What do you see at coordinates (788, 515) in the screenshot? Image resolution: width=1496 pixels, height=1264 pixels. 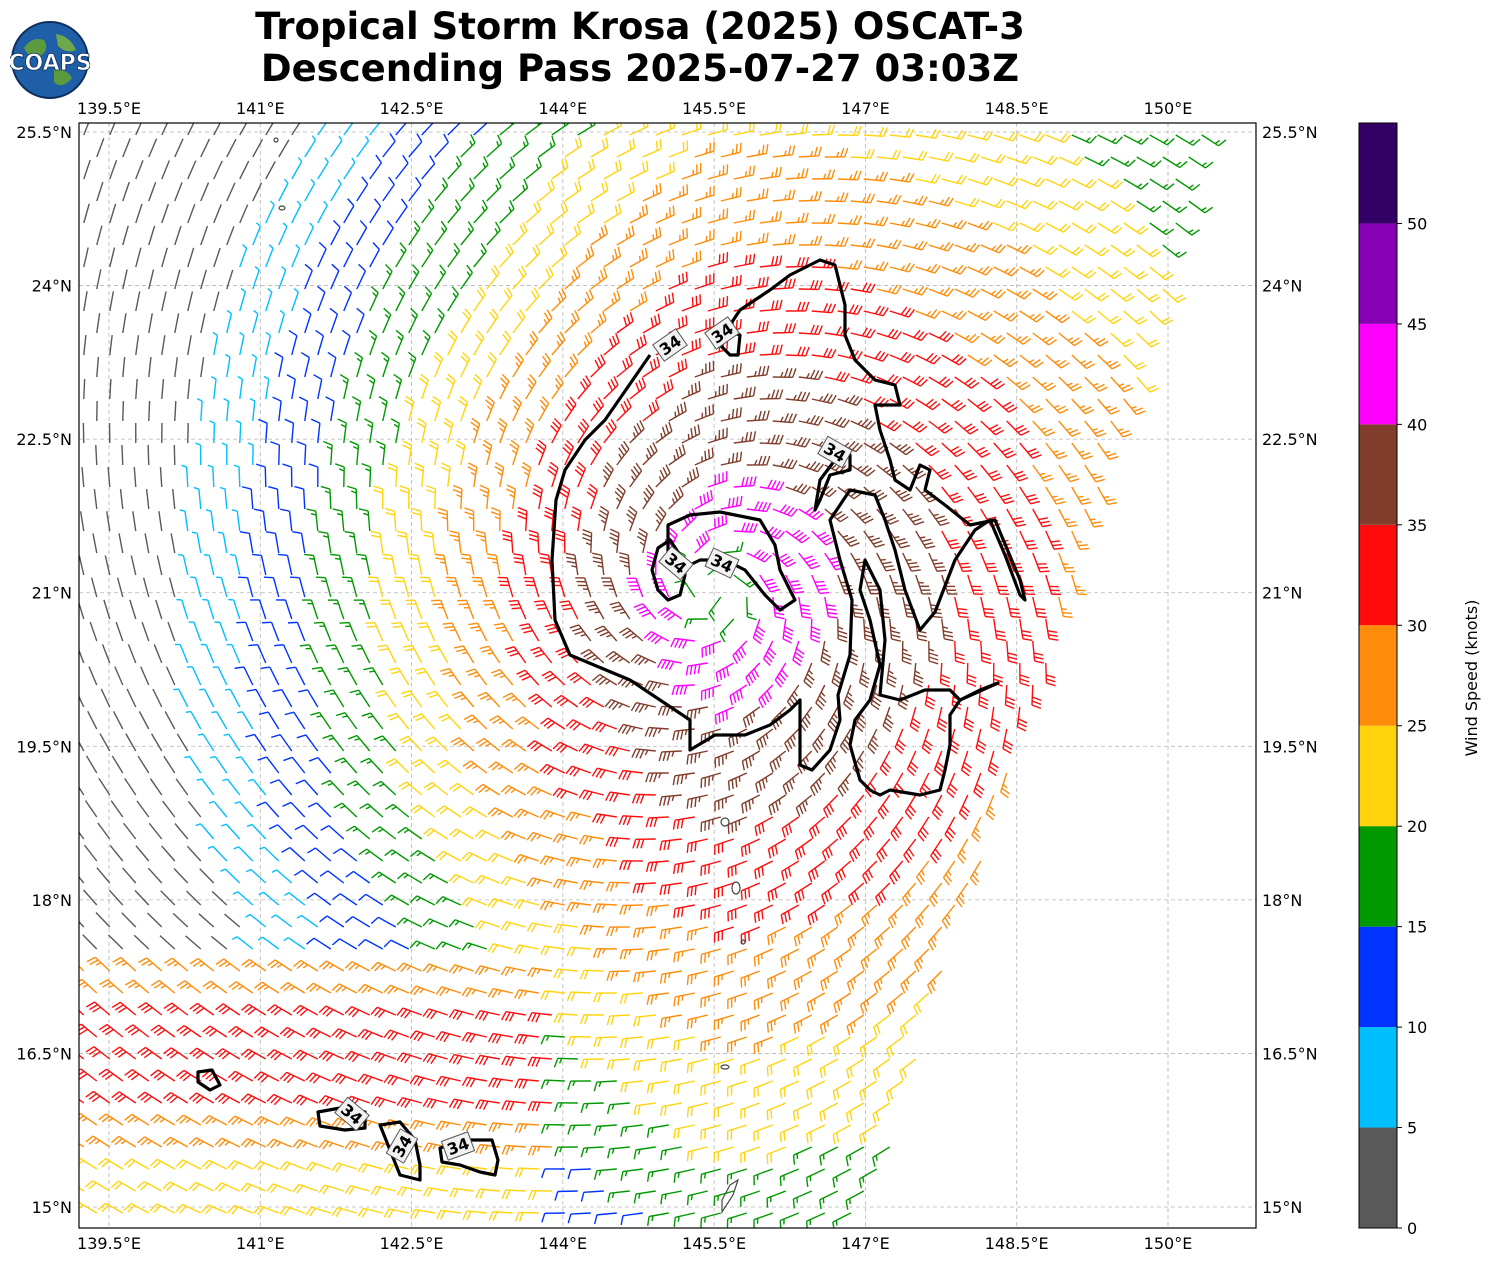 I see `contour-34-main` at bounding box center [788, 515].